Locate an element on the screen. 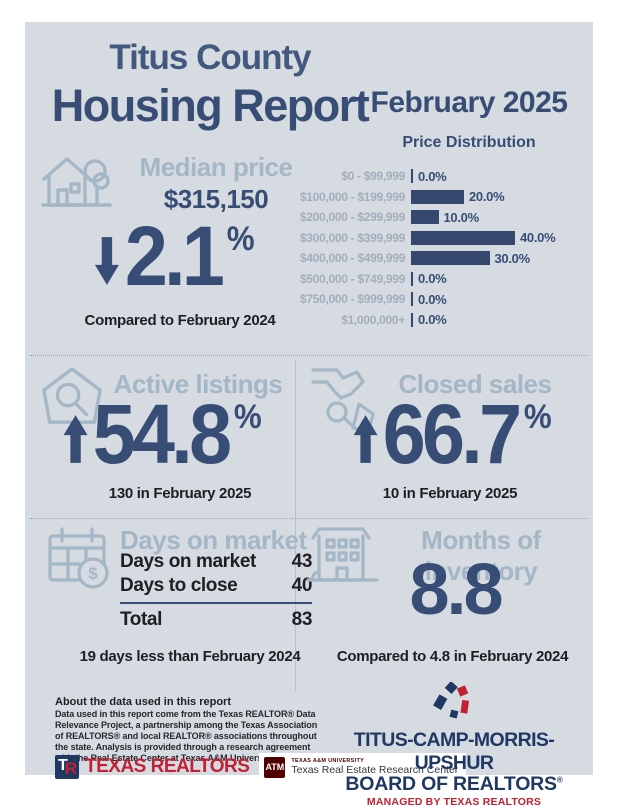  chart-value-label: 30.0% is located at coordinates (512, 258).